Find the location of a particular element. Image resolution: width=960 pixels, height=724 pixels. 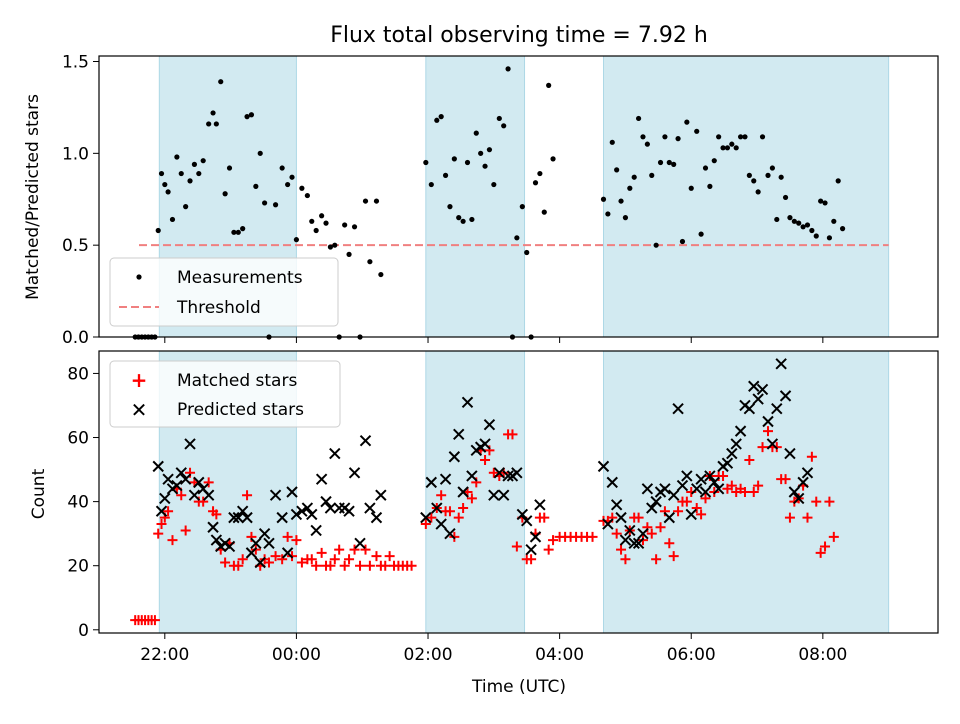

x-tick-label: 22:00 is located at coordinates (164, 655).